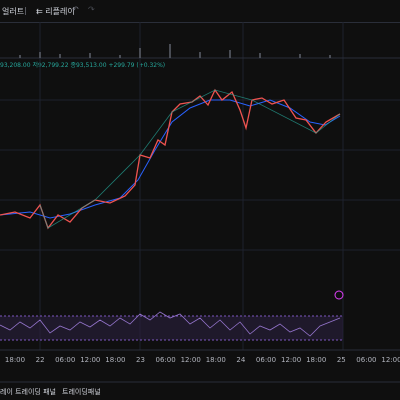  What do you see at coordinates (341, 360) in the screenshot?
I see `time-label: 25` at bounding box center [341, 360].